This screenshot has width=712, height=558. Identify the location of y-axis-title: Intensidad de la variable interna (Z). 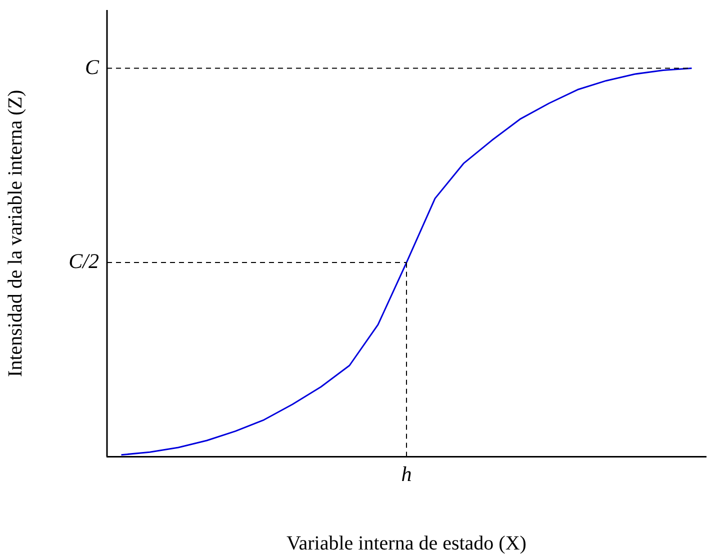
(15, 233).